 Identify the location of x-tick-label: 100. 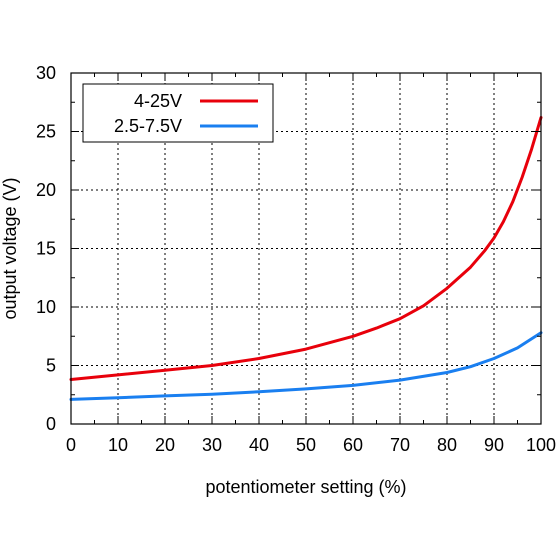
(541, 445).